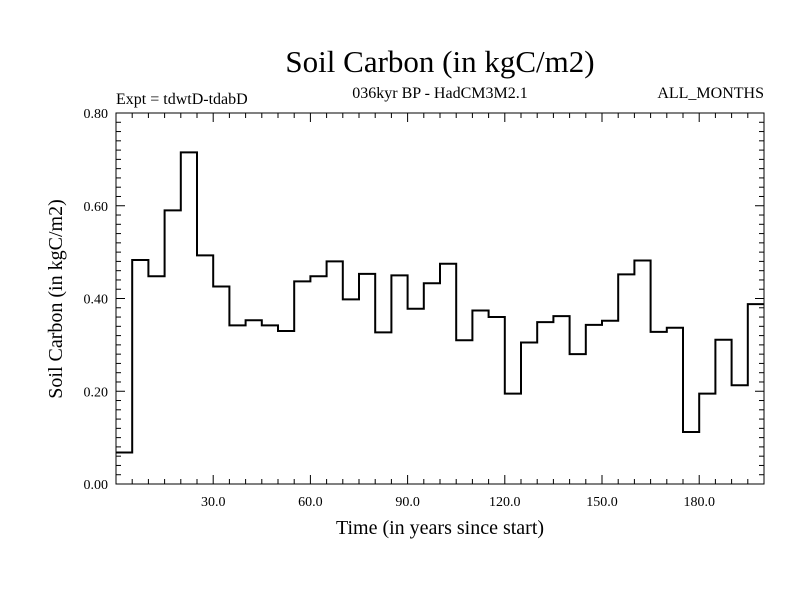 This screenshot has width=800, height=600. What do you see at coordinates (96, 300) in the screenshot?
I see `y-tick-label: 0.40` at bounding box center [96, 300].